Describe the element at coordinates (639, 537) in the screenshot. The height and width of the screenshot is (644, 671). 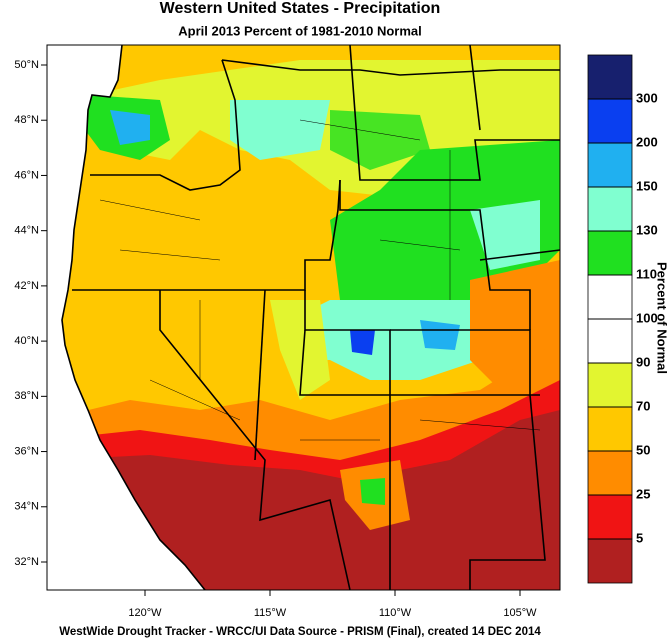
I see `colorbar-label: 5` at that location.